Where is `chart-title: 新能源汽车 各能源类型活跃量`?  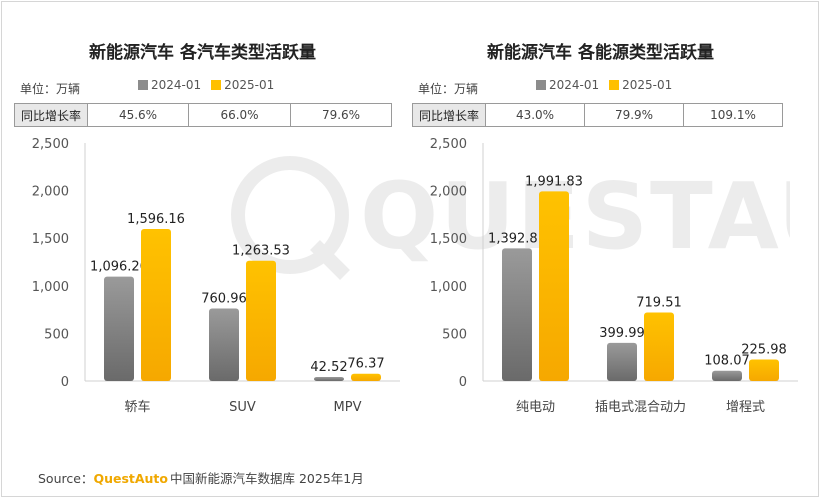
chart-title: 新能源汽车 各能源类型活跃量 is located at coordinates (600, 53).